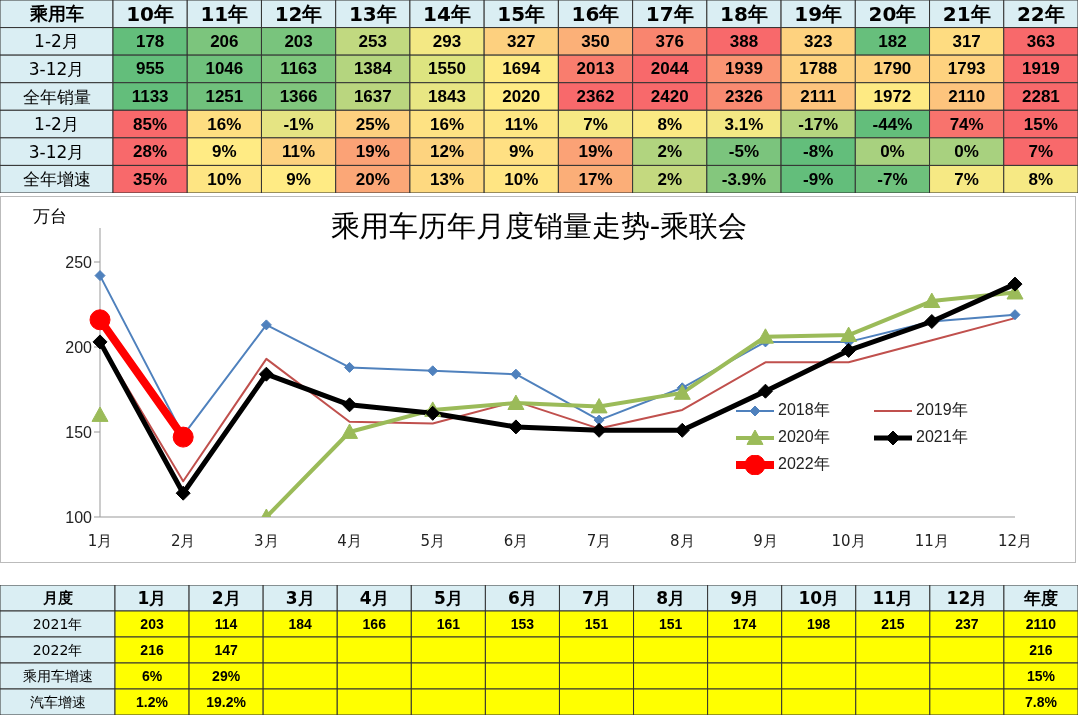 This screenshot has width=1080, height=717. Describe the element at coordinates (892, 69) in the screenshot. I see `data-label: 1790` at that location.